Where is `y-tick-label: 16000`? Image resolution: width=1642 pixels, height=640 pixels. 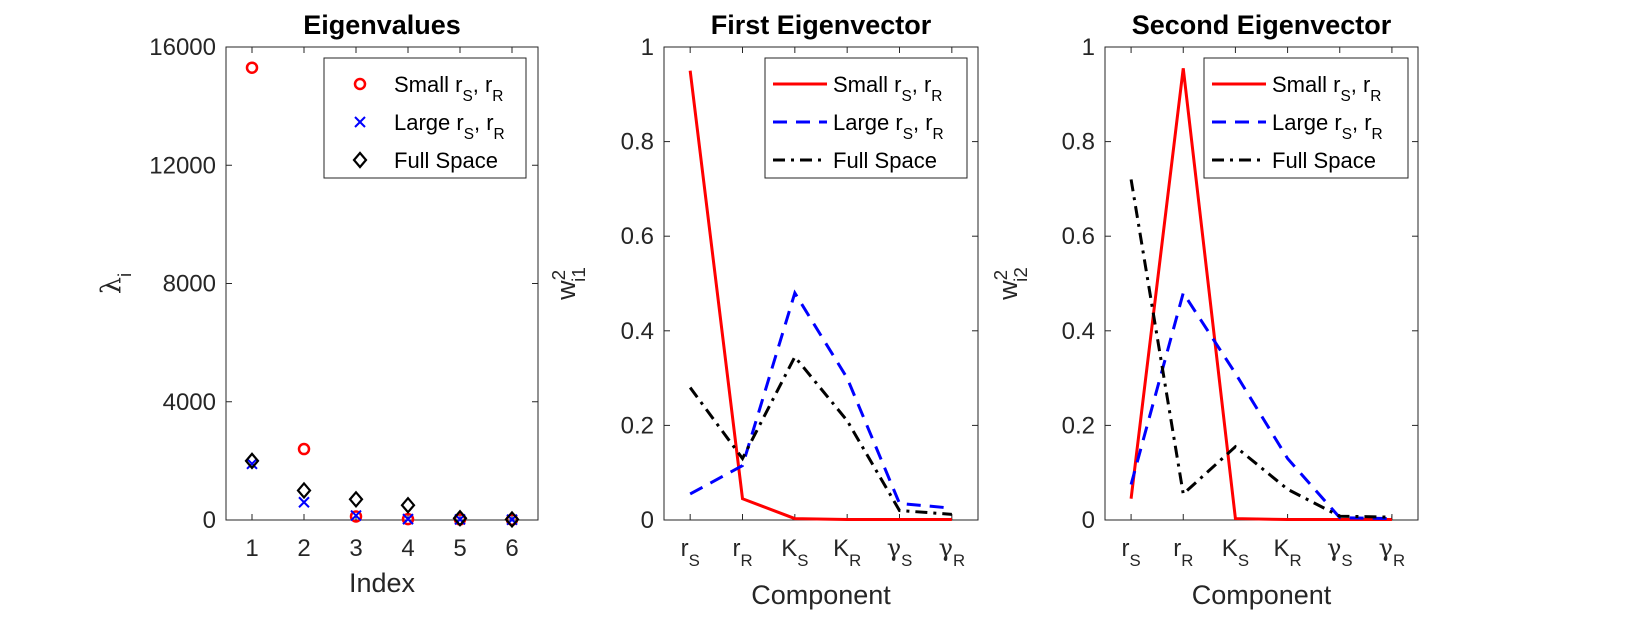 y-tick-label: 16000 is located at coordinates (182, 47).